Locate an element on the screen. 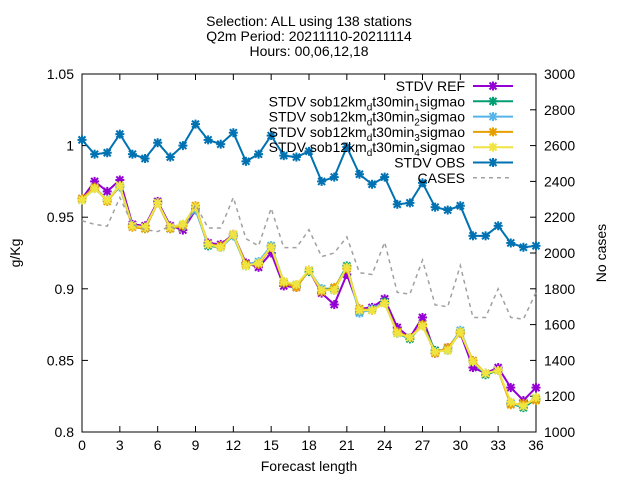  legend-item: STDV sob12kmdt30min4sigmao is located at coordinates (391, 149).